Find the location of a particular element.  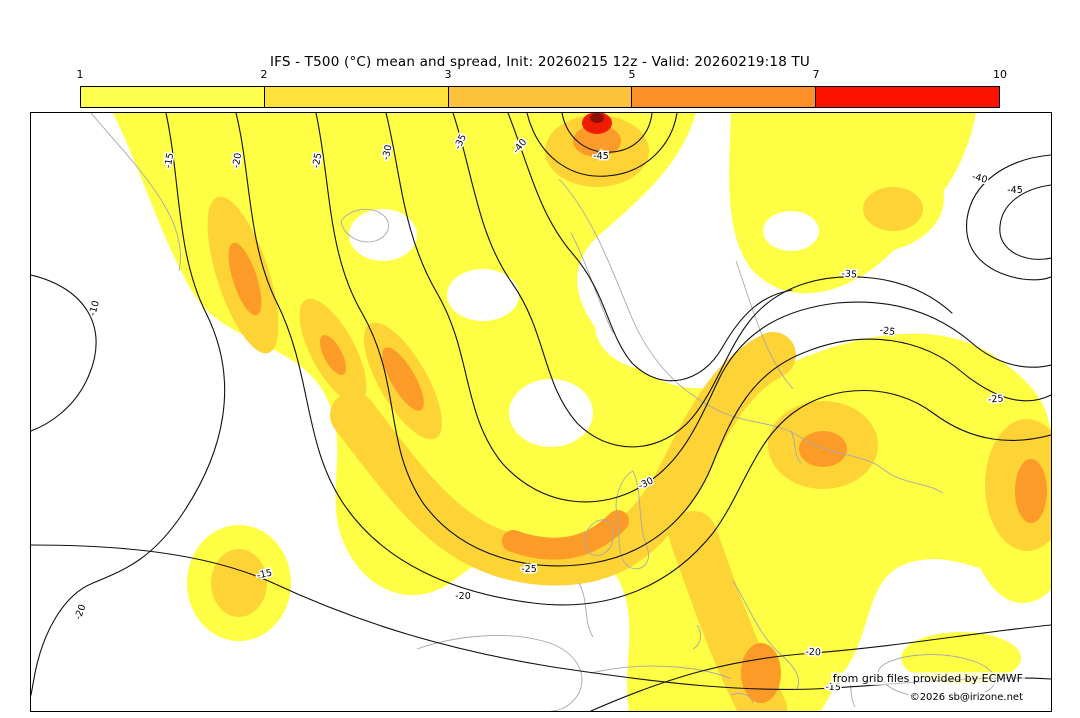

contour-label: -30 is located at coordinates (388, 152).